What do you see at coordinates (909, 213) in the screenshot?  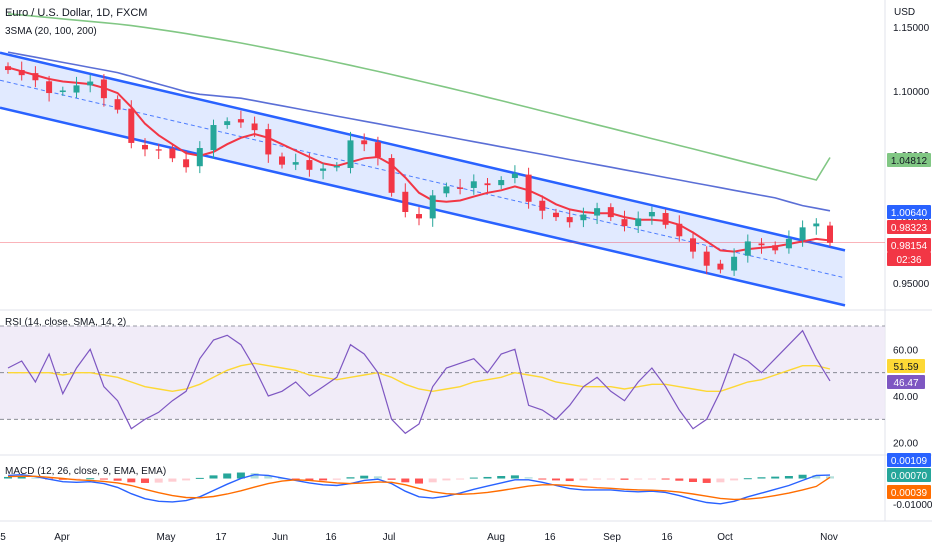 I see `price-badge-label: 1.00640` at bounding box center [909, 213].